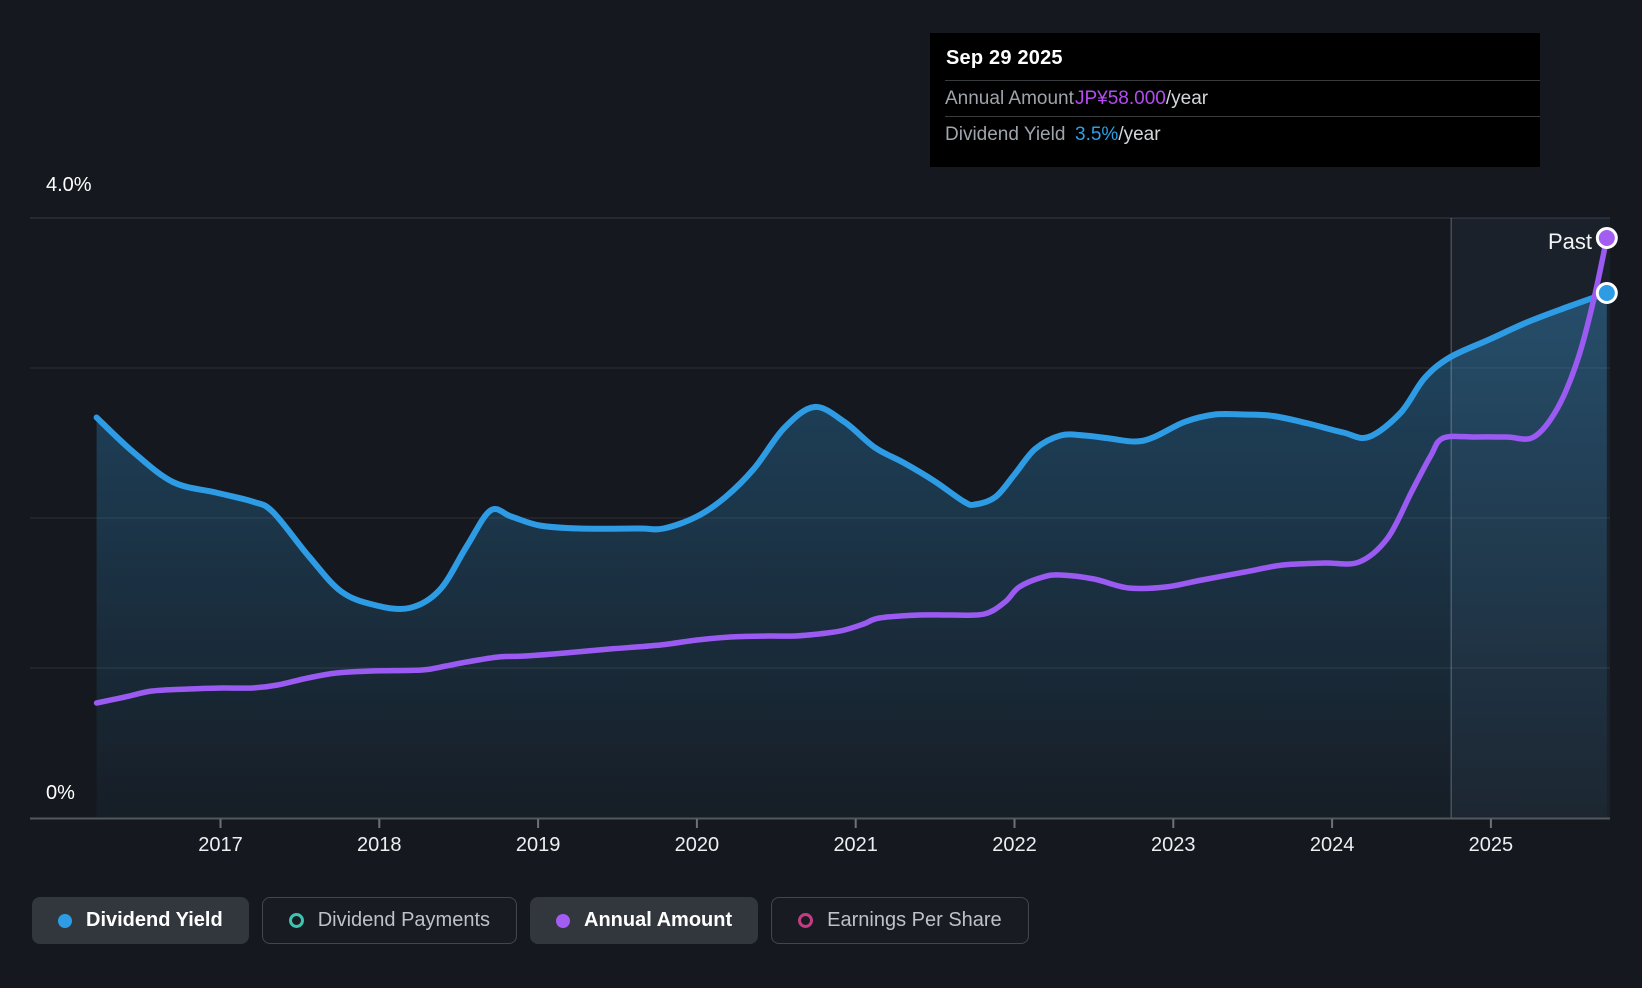 The height and width of the screenshot is (988, 1642). Describe the element at coordinates (296, 920) in the screenshot. I see `dividend-payments-ring-icon` at that location.